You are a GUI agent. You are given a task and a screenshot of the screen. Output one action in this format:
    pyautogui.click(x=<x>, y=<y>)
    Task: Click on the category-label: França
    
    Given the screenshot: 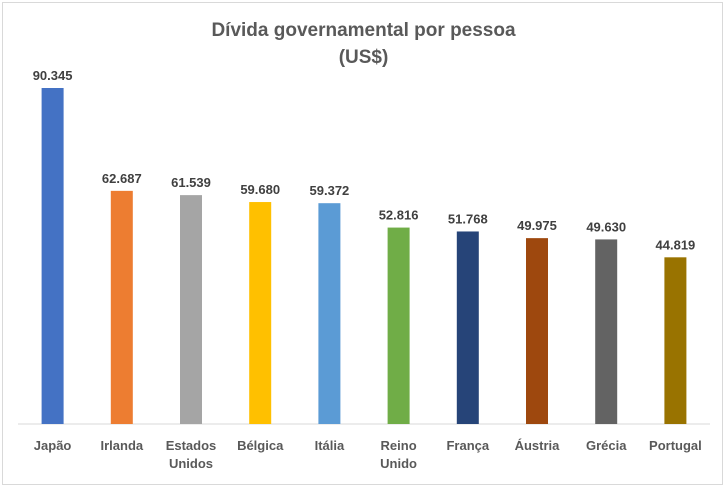 What is the action you would take?
    pyautogui.click(x=467, y=445)
    